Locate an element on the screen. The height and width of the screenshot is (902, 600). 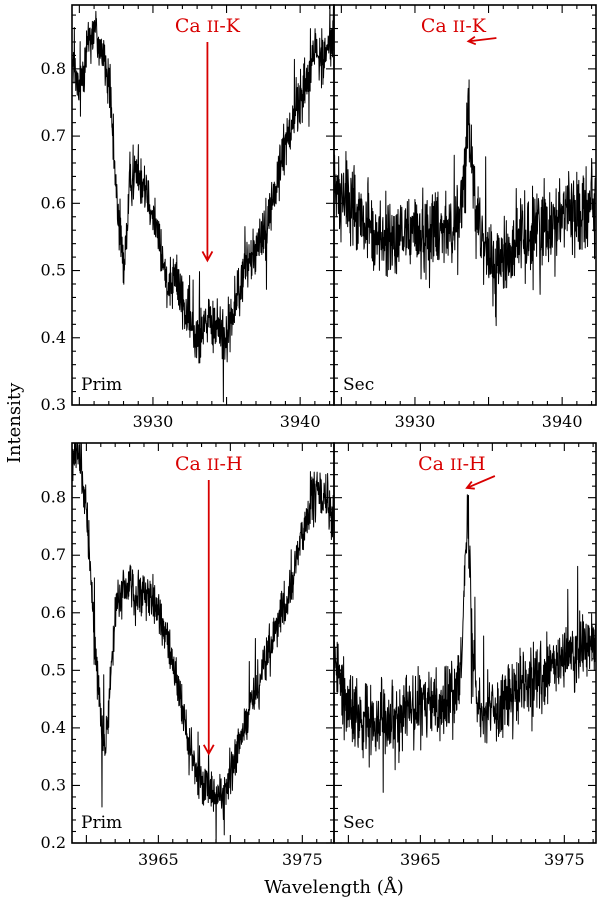
spectrum-line-row0-sec is located at coordinates (465, 203).